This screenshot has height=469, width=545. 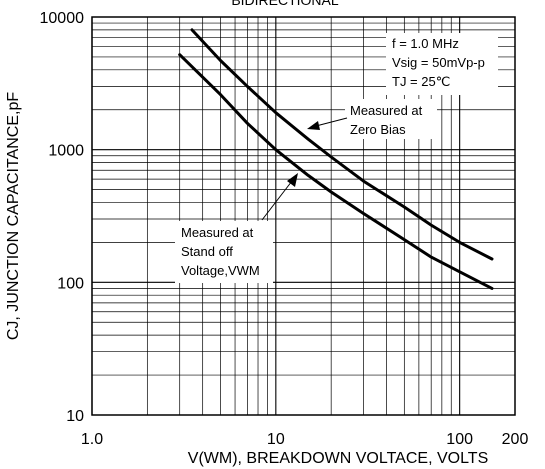 What do you see at coordinates (459, 439) in the screenshot?
I see `x-tick-label: 100` at bounding box center [459, 439].